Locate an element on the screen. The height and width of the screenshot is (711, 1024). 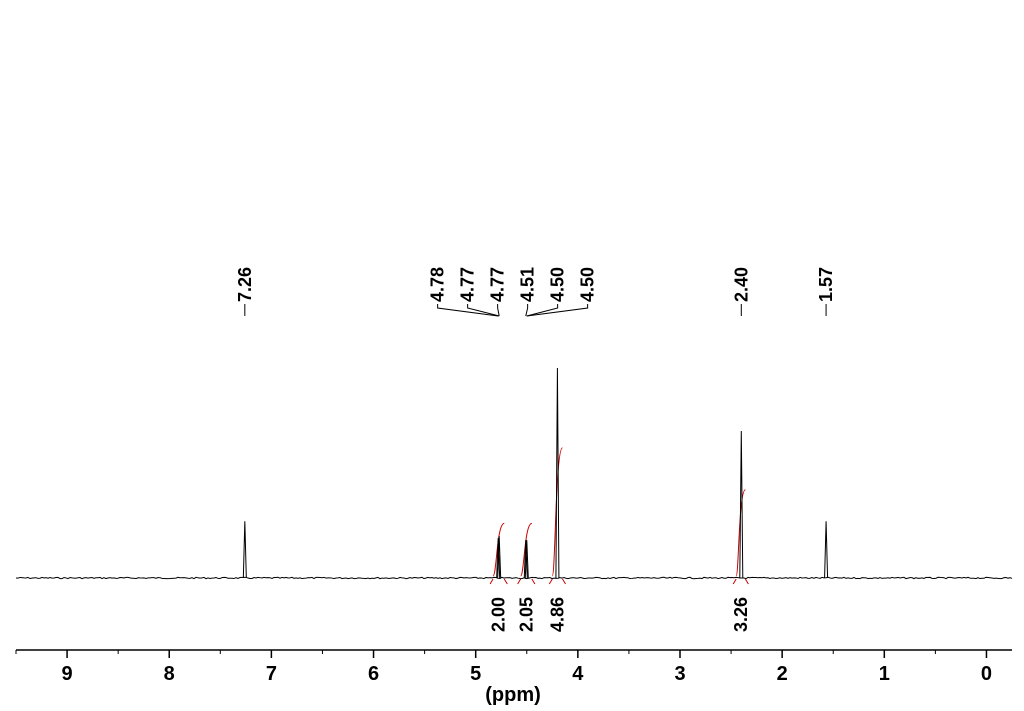
x-tick-label: 8 is located at coordinates (169, 674).